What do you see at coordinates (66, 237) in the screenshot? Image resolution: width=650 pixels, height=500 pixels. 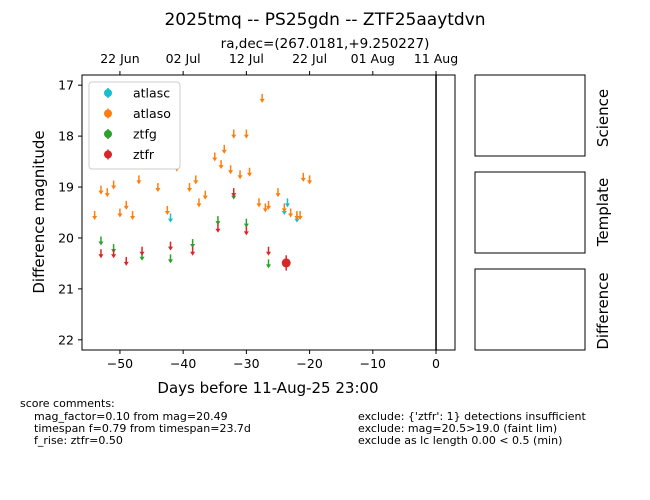 I see `y-tick-label: 20` at bounding box center [66, 237].